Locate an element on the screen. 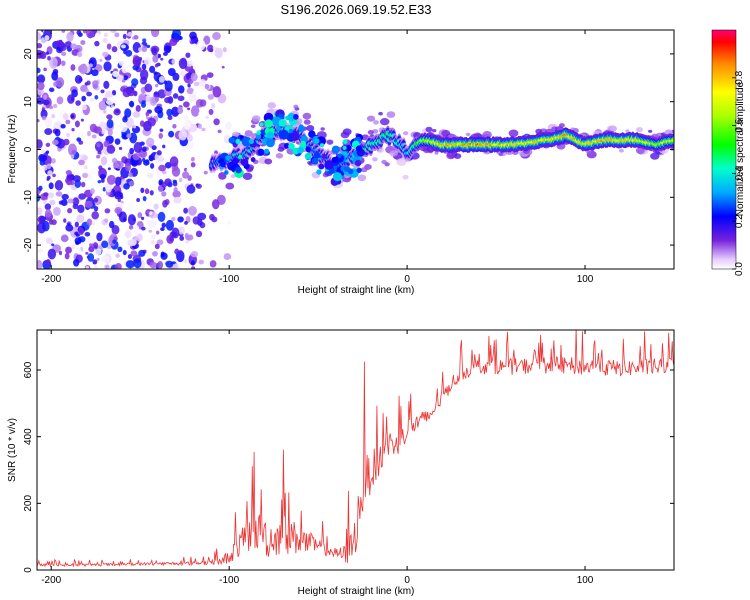 The image size is (750, 600). x-tick-label: 0 is located at coordinates (407, 580).